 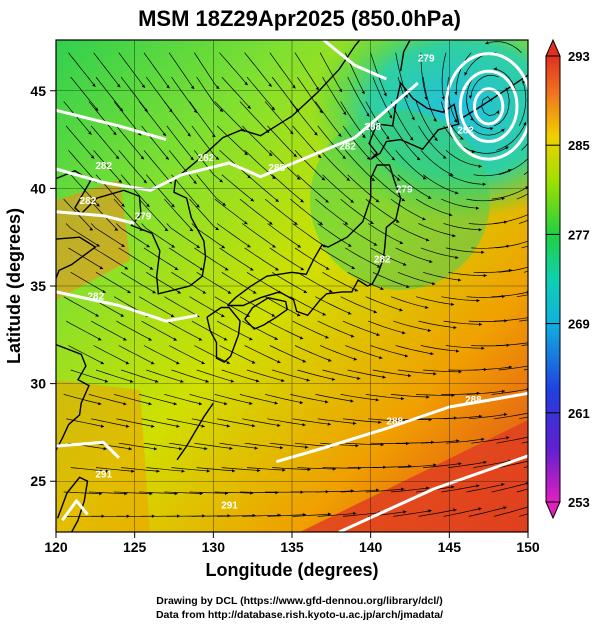 I want to click on contour-label: 282, so click(x=95, y=297).